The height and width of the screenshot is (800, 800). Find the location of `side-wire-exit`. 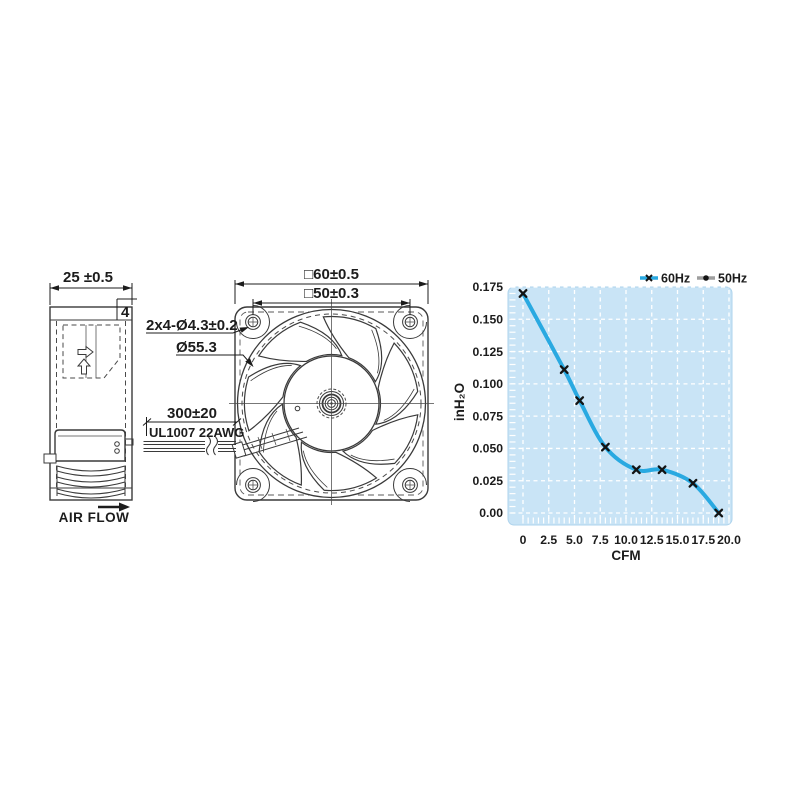

side-wire-exit is located at coordinates (129, 442).